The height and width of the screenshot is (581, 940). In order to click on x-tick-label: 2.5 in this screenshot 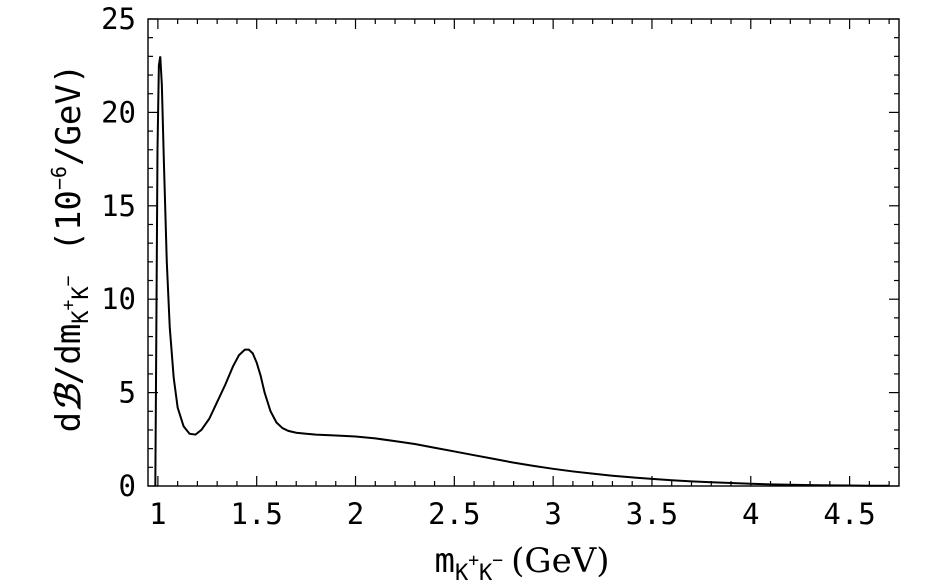, I will do `click(454, 514)`.